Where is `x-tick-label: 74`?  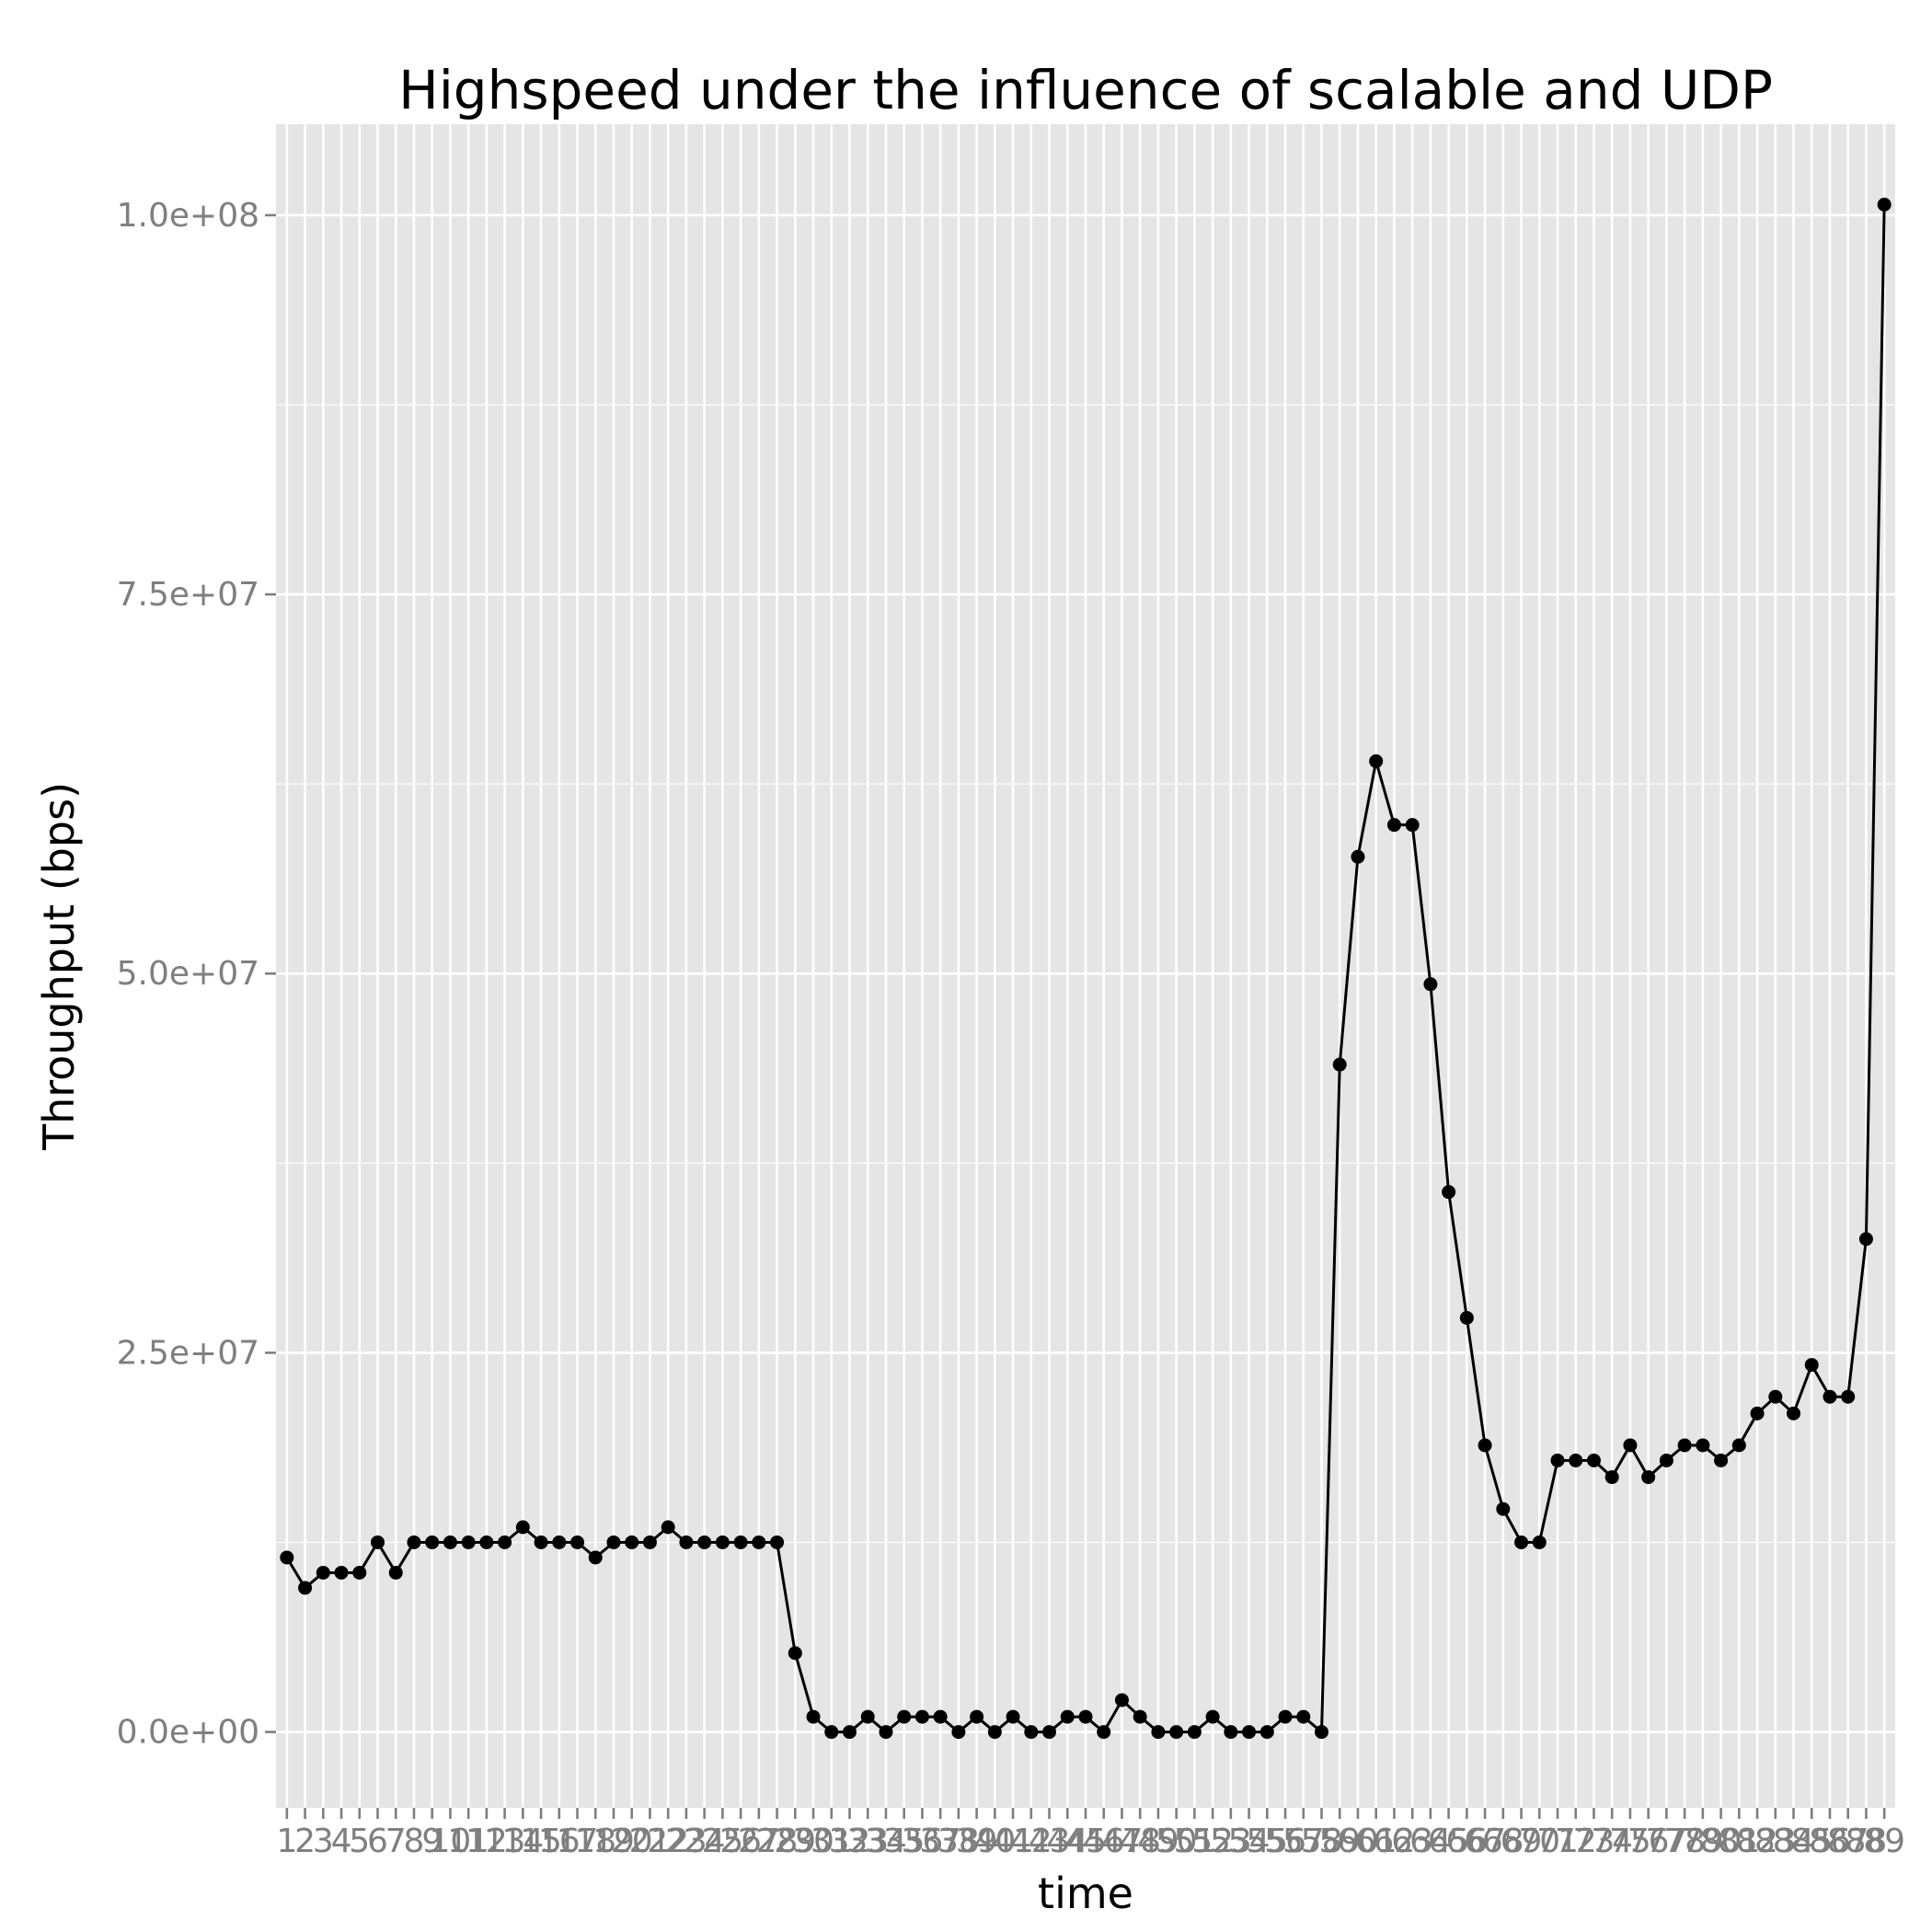 x-tick-label: 74 is located at coordinates (1612, 1841).